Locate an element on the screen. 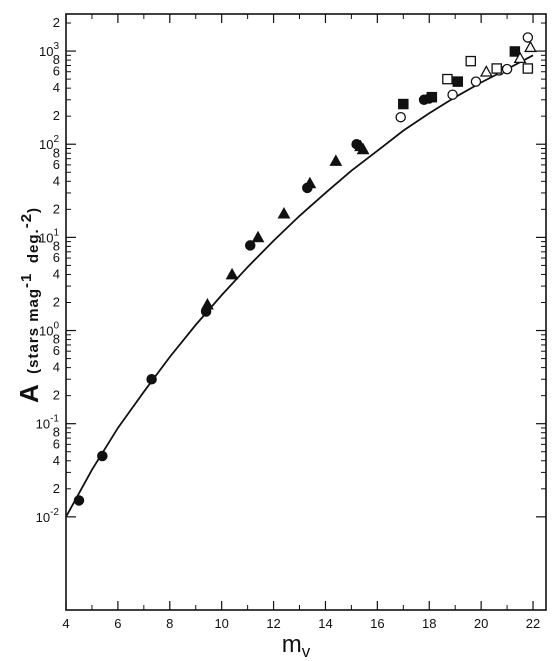 The width and height of the screenshot is (560, 661). y-decade-label: 103 is located at coordinates (49, 50).